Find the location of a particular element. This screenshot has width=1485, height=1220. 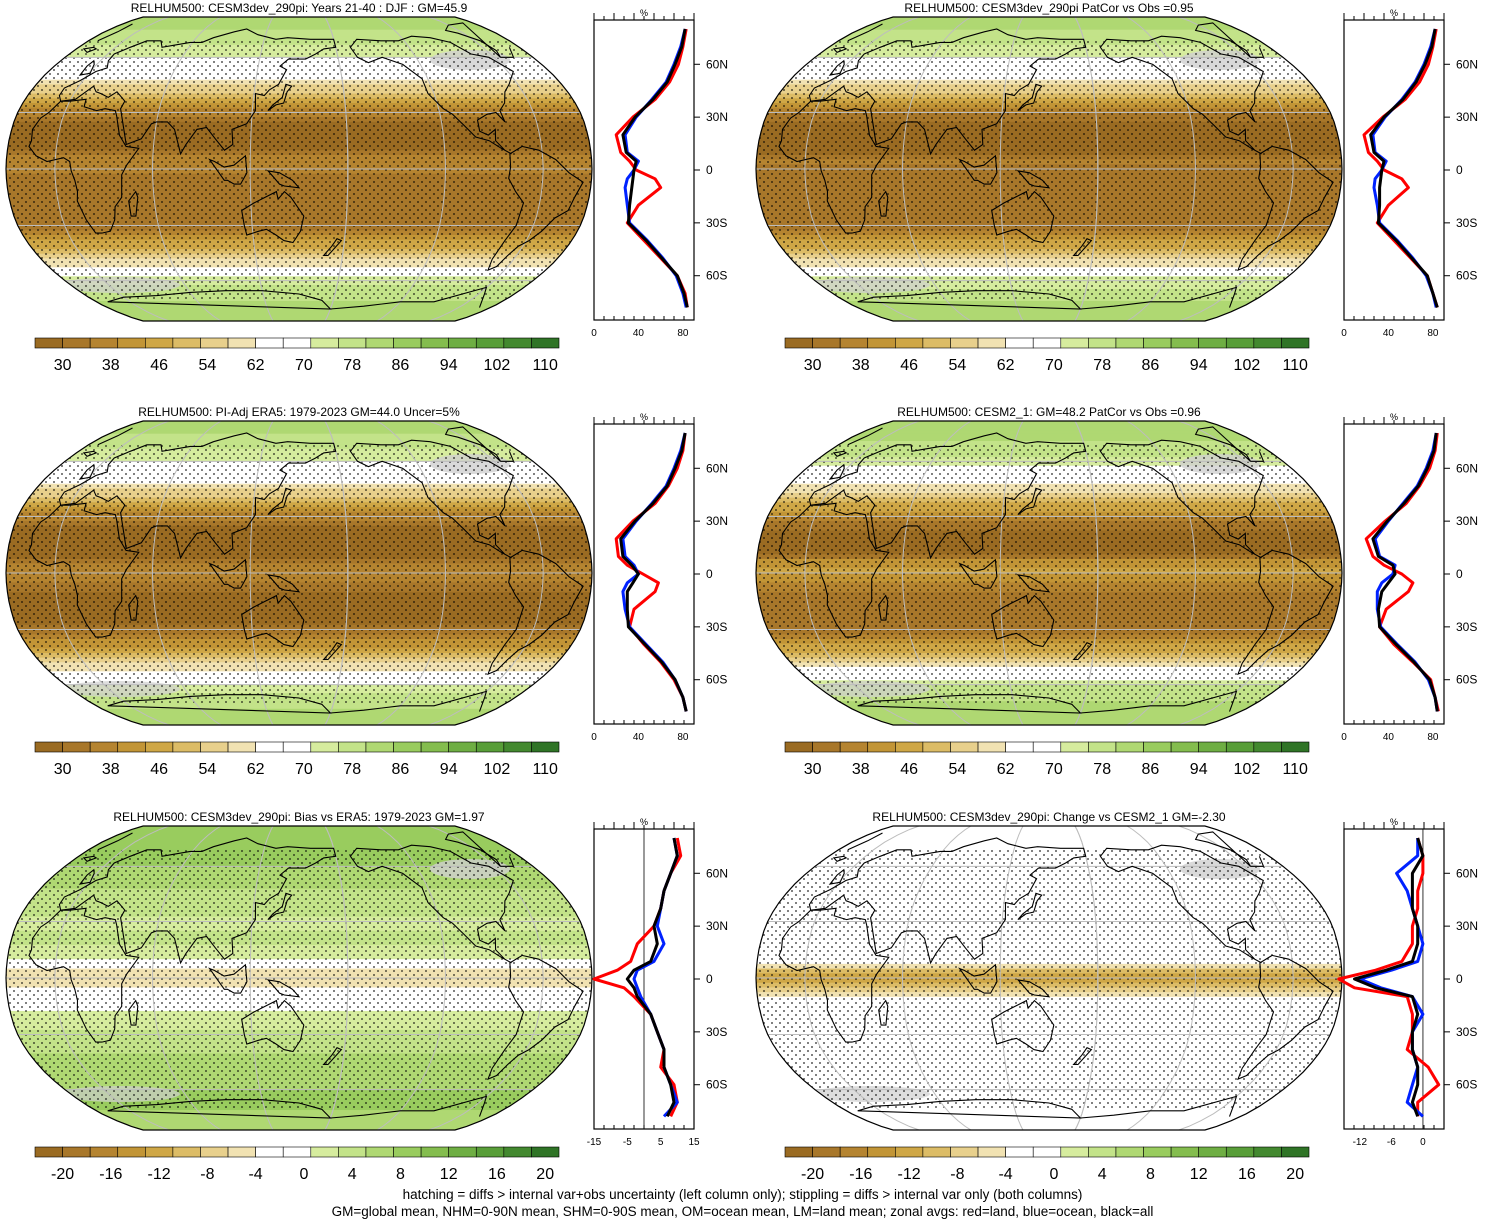

colorbar-label: 62 is located at coordinates (1006, 769).